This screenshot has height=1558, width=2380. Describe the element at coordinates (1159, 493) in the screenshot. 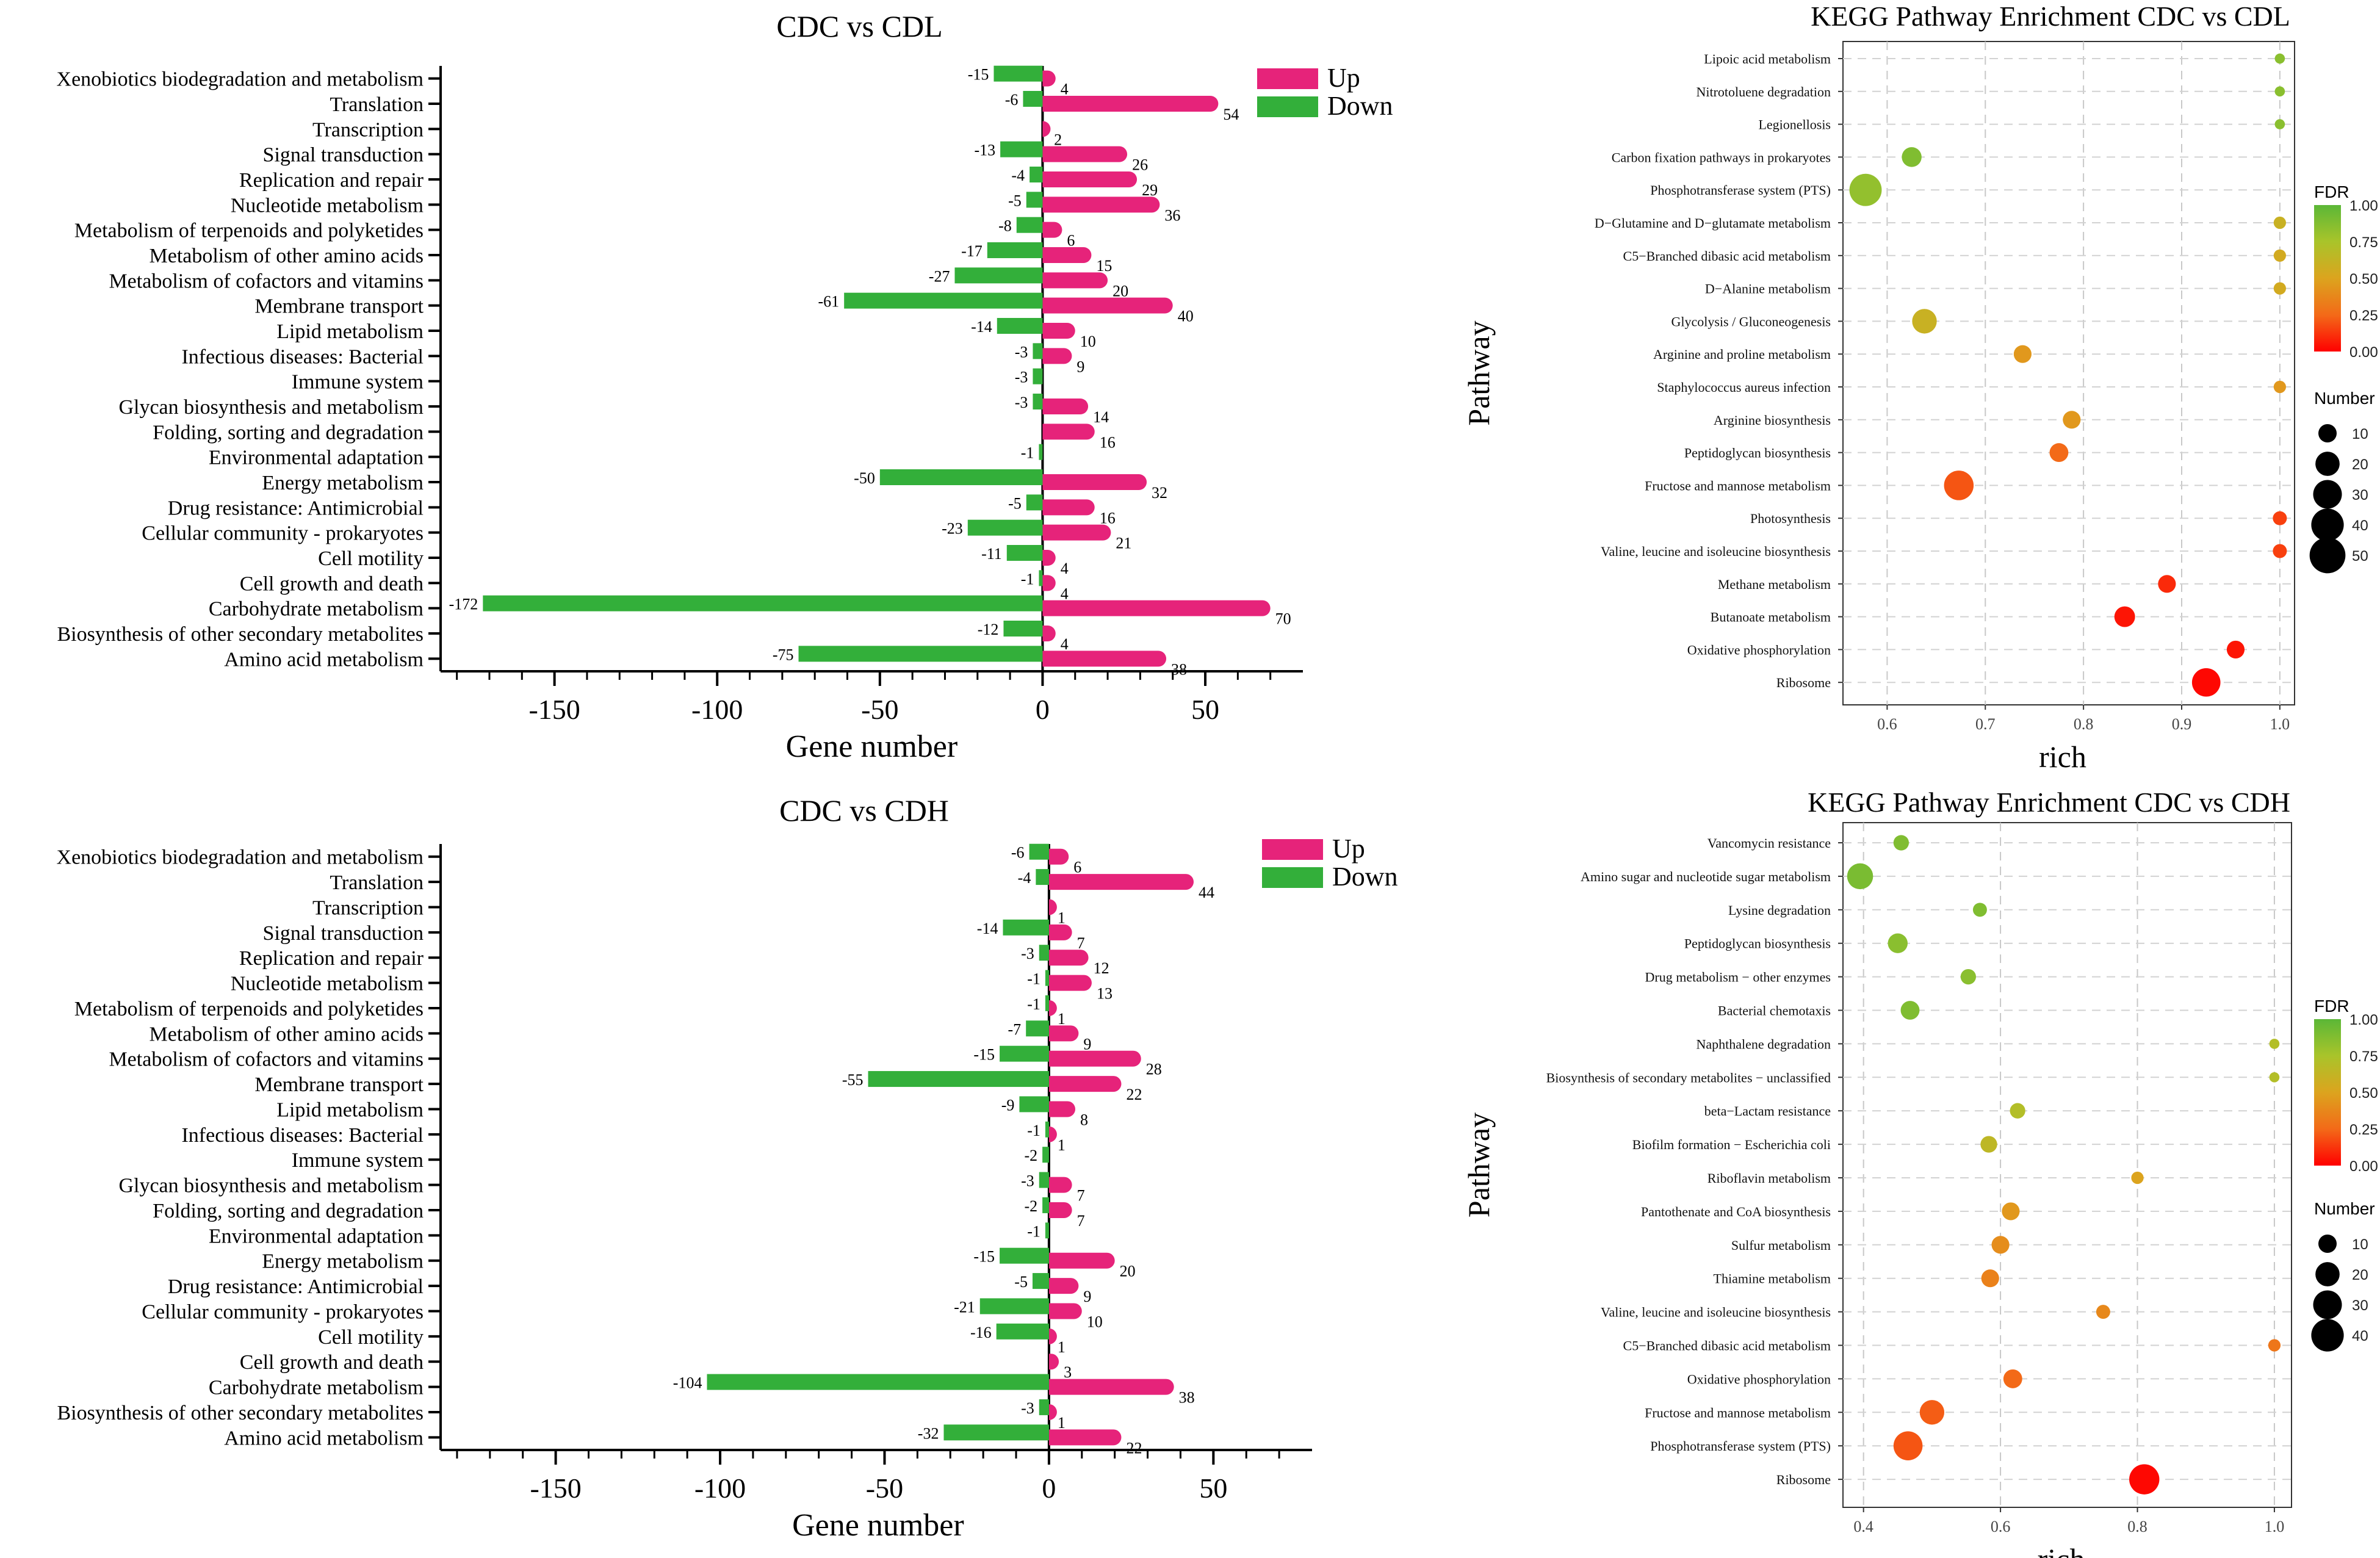

I see `up-value-label: 32` at that location.